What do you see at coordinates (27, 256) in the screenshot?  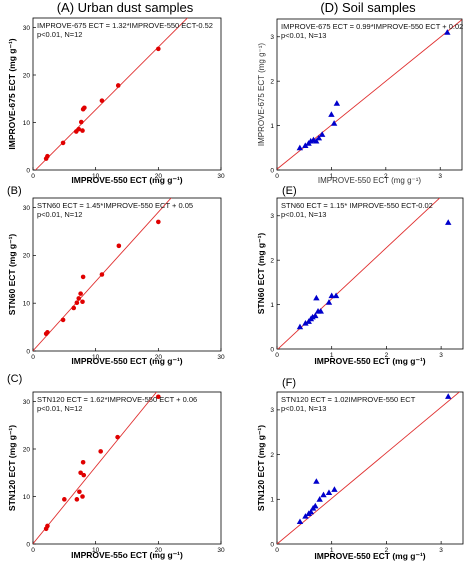 I see `y-tick-label: 20` at bounding box center [27, 256].